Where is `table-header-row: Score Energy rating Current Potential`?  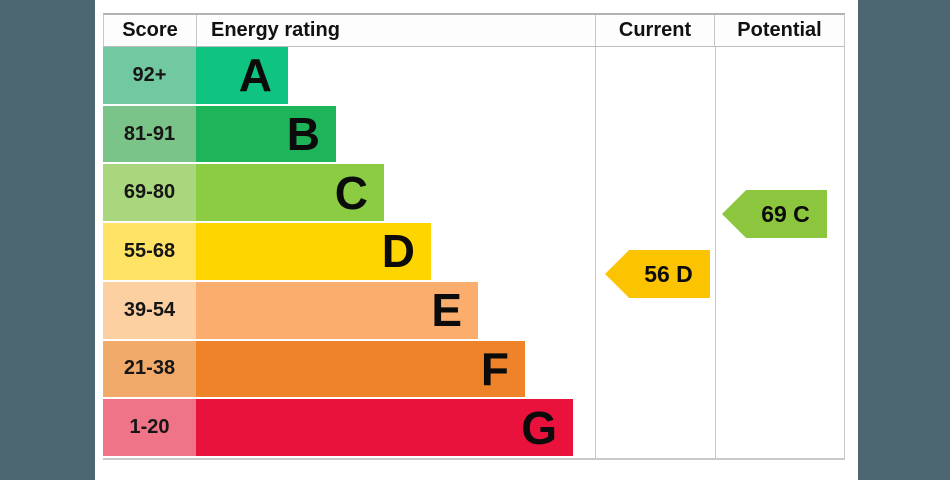 table-header-row: Score Energy rating Current Potential is located at coordinates (474, 30).